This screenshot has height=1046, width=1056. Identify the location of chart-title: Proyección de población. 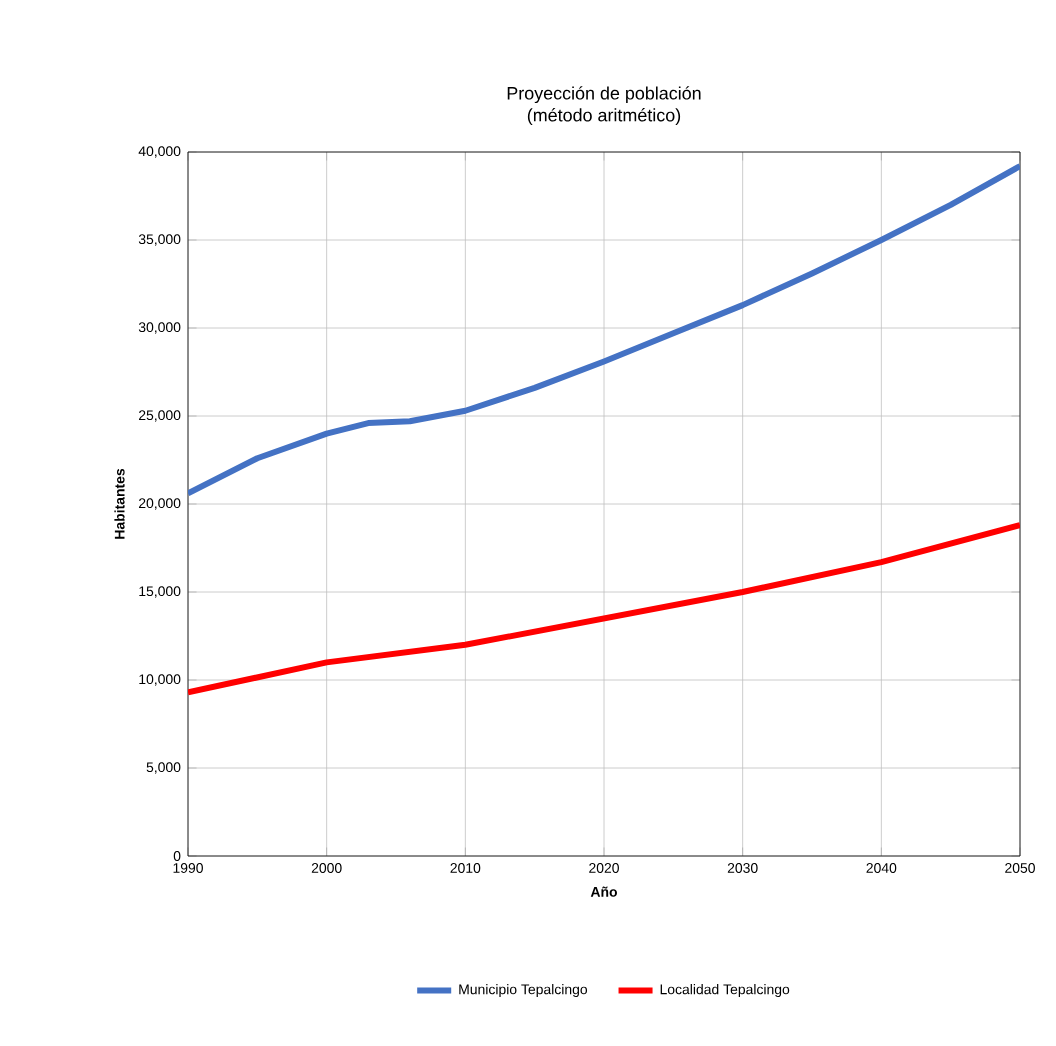
(604, 95).